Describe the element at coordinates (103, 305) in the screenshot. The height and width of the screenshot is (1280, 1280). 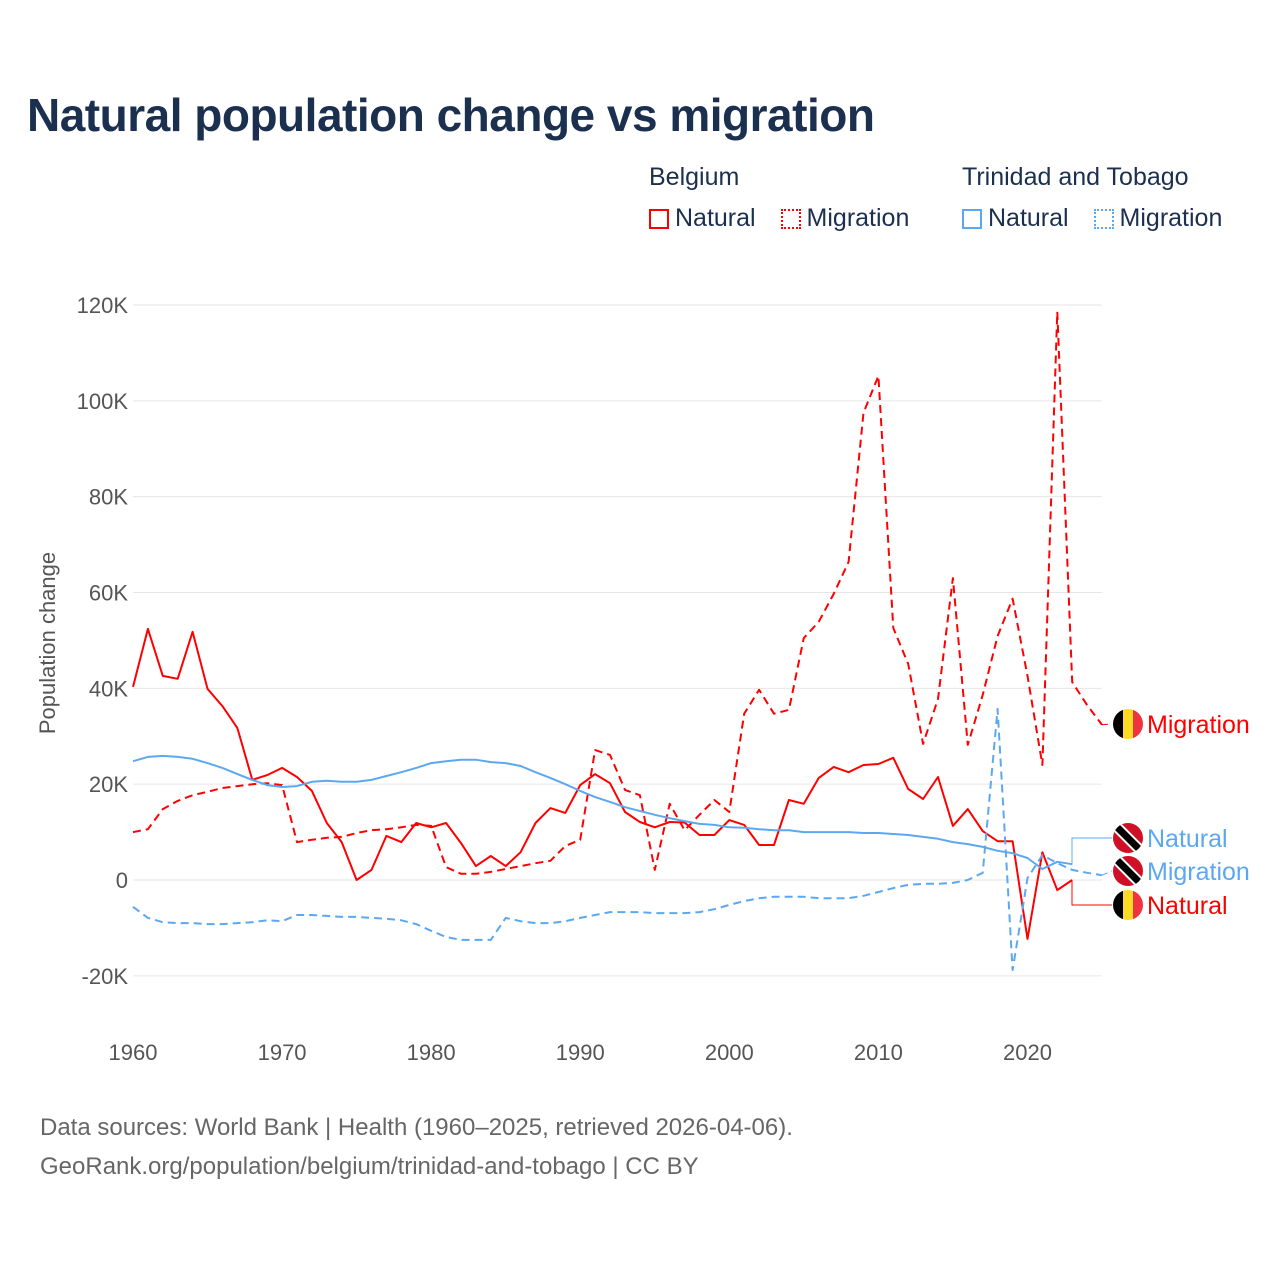
I see `y-tick-label: 120K` at that location.